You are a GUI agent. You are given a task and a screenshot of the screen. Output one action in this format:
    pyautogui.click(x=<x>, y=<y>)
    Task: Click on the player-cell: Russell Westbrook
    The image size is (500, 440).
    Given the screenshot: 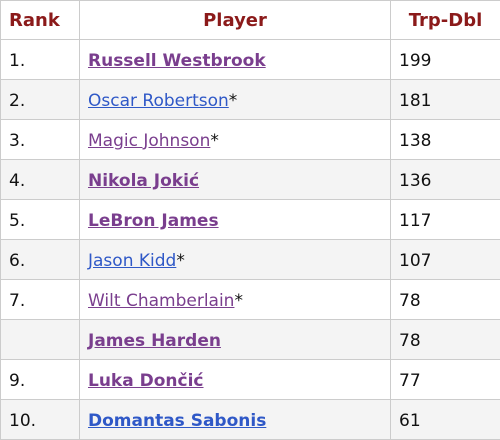 What is the action you would take?
    pyautogui.click(x=235, y=59)
    